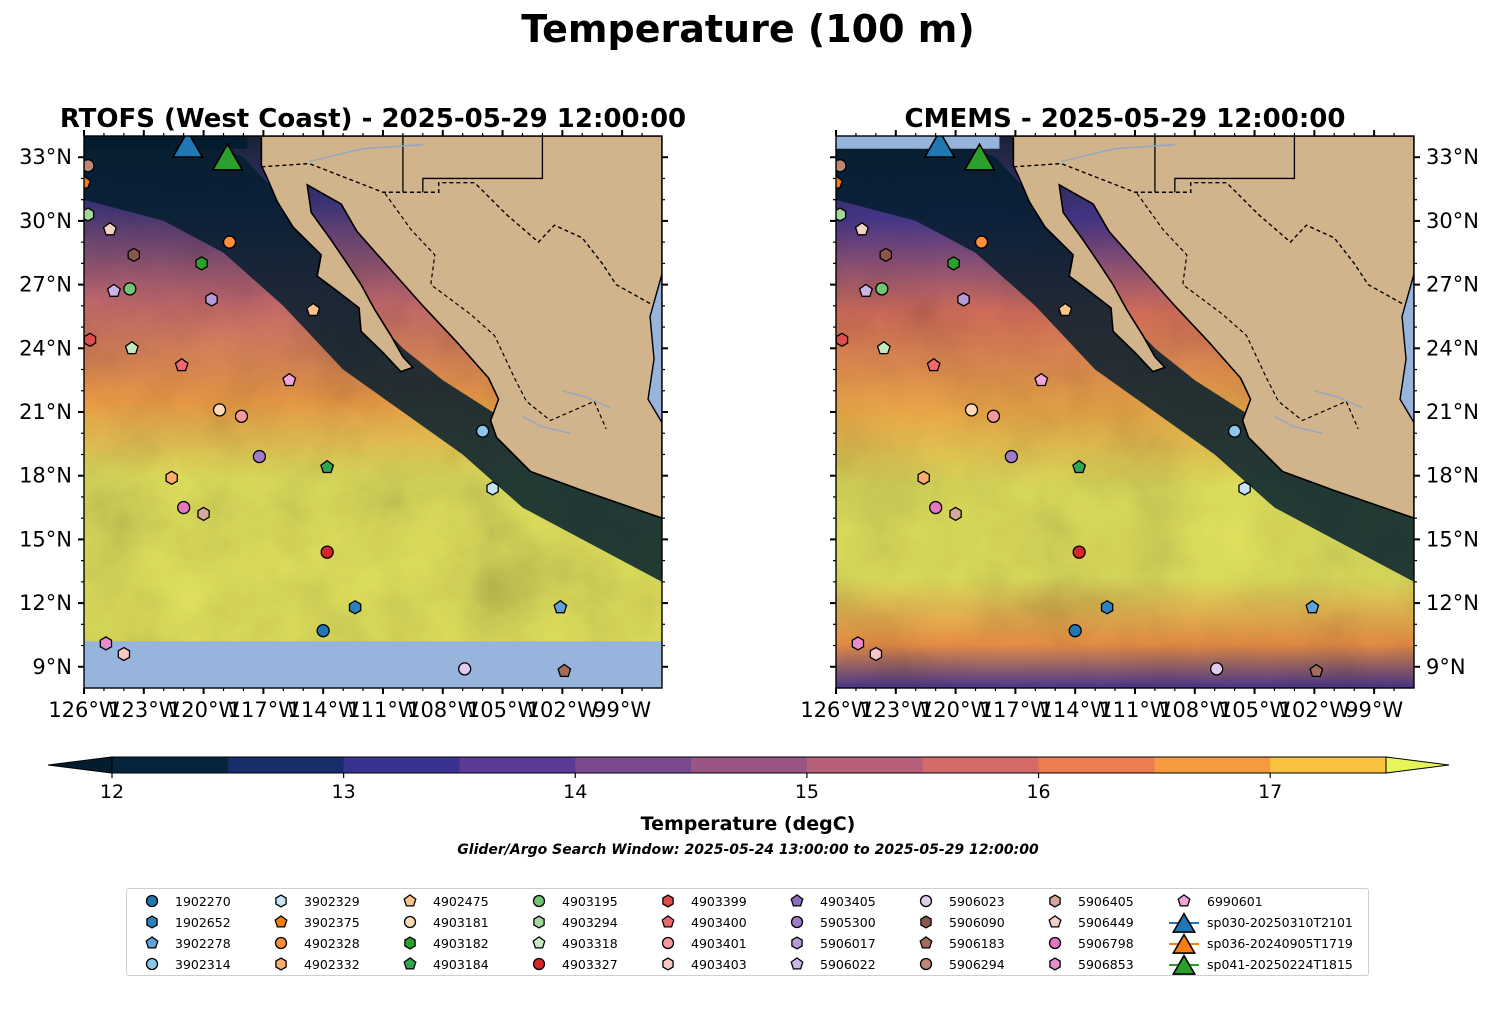 This screenshot has height=1014, width=1497. What do you see at coordinates (461, 943) in the screenshot?
I see `legend-label: 4903182` at bounding box center [461, 943].